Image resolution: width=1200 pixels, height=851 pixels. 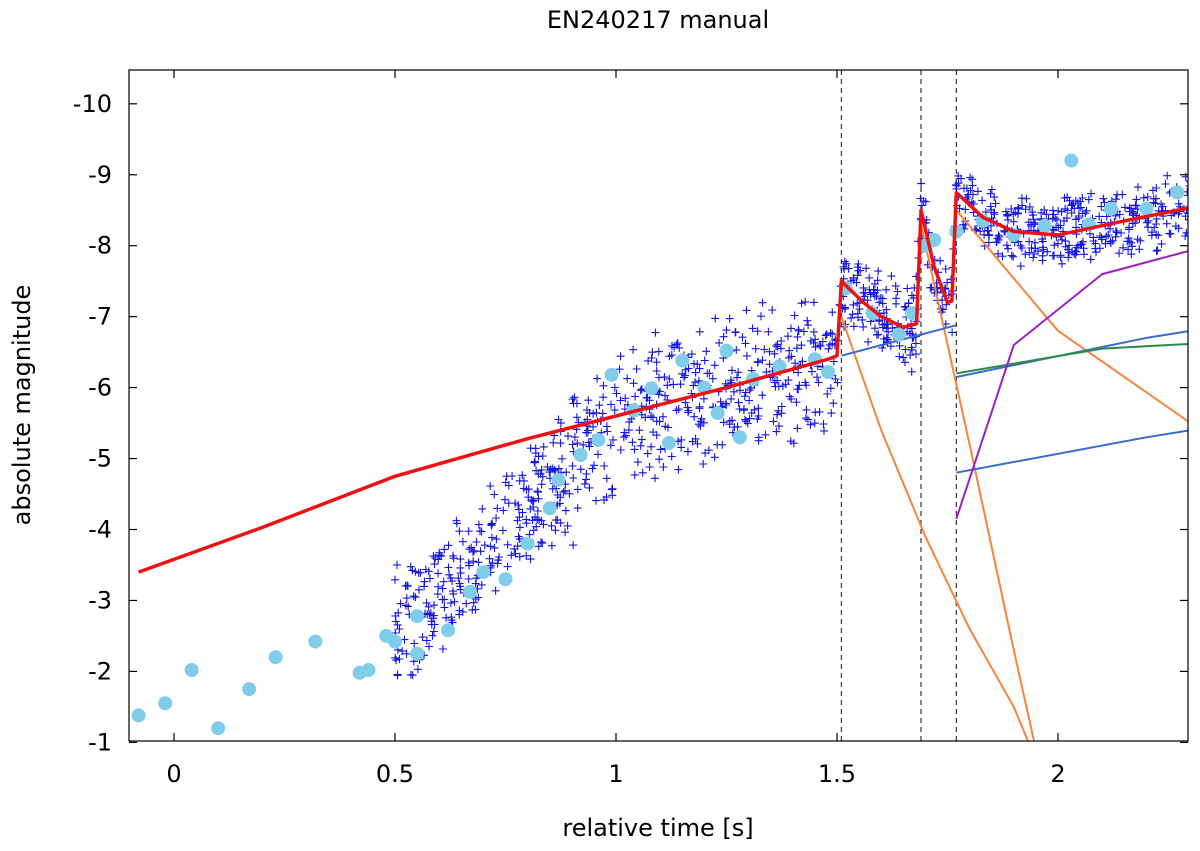 What do you see at coordinates (395, 774) in the screenshot?
I see `x-tick-label-1: 0.5` at bounding box center [395, 774].